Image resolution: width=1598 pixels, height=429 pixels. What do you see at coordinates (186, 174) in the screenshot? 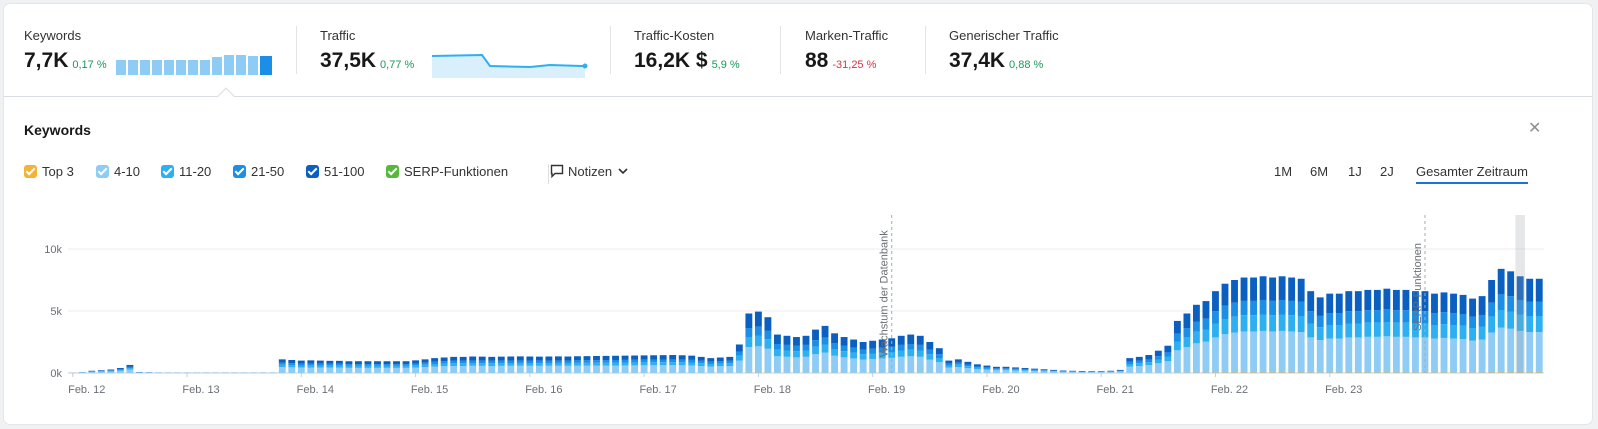
I see `legend-item-11-20: 11-20` at bounding box center [186, 174].